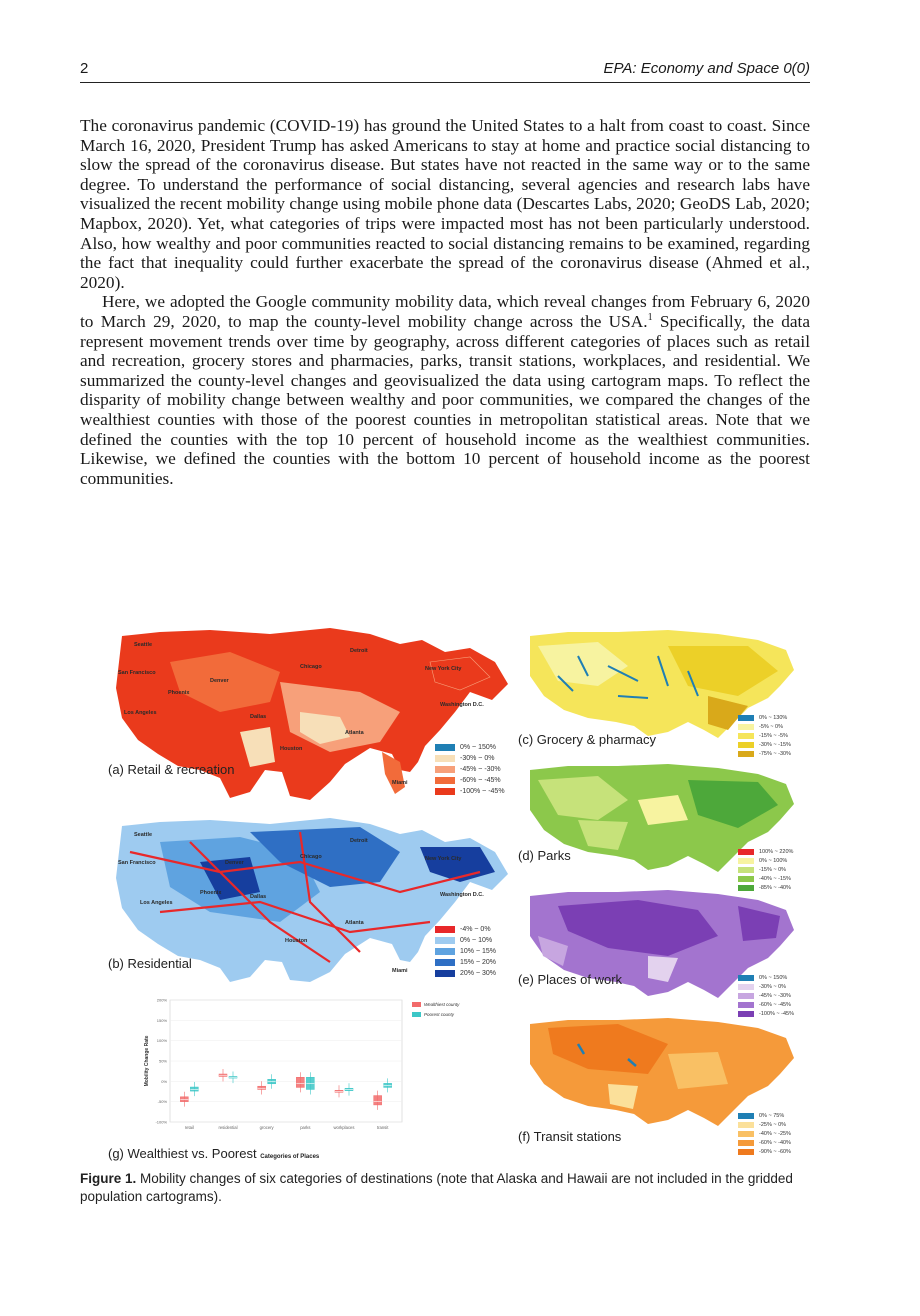 The width and height of the screenshot is (920, 1316). I want to click on city-chicago: Chicago, so click(311, 667).